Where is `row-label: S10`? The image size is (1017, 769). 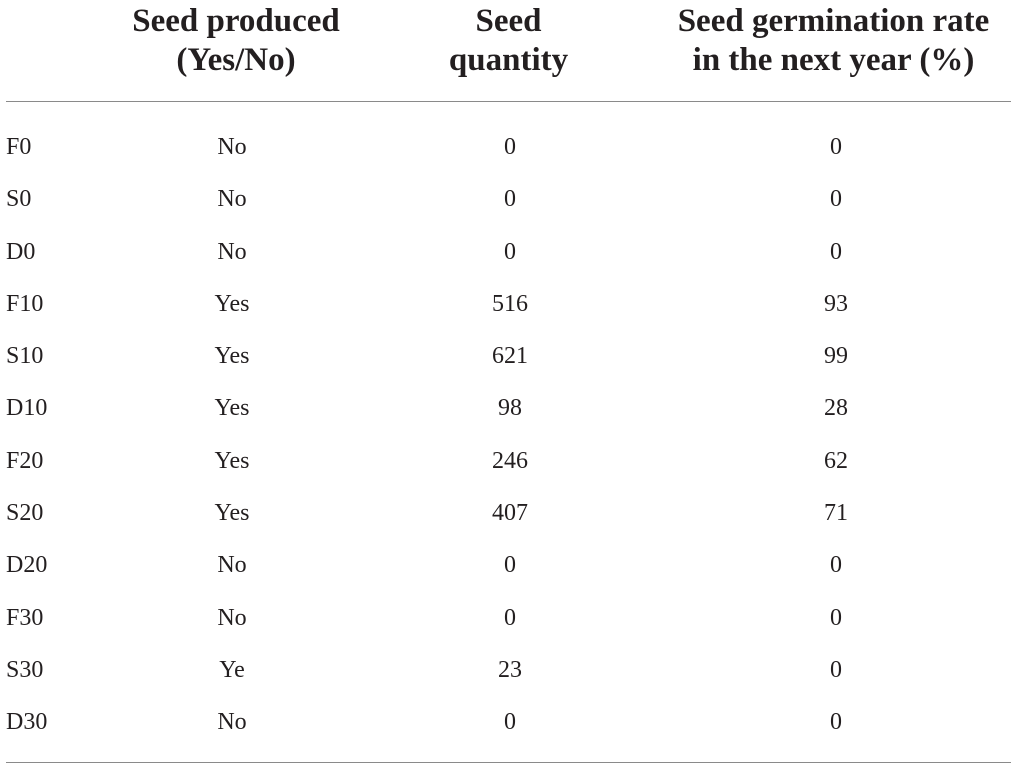
row-label: S10 is located at coordinates (25, 356).